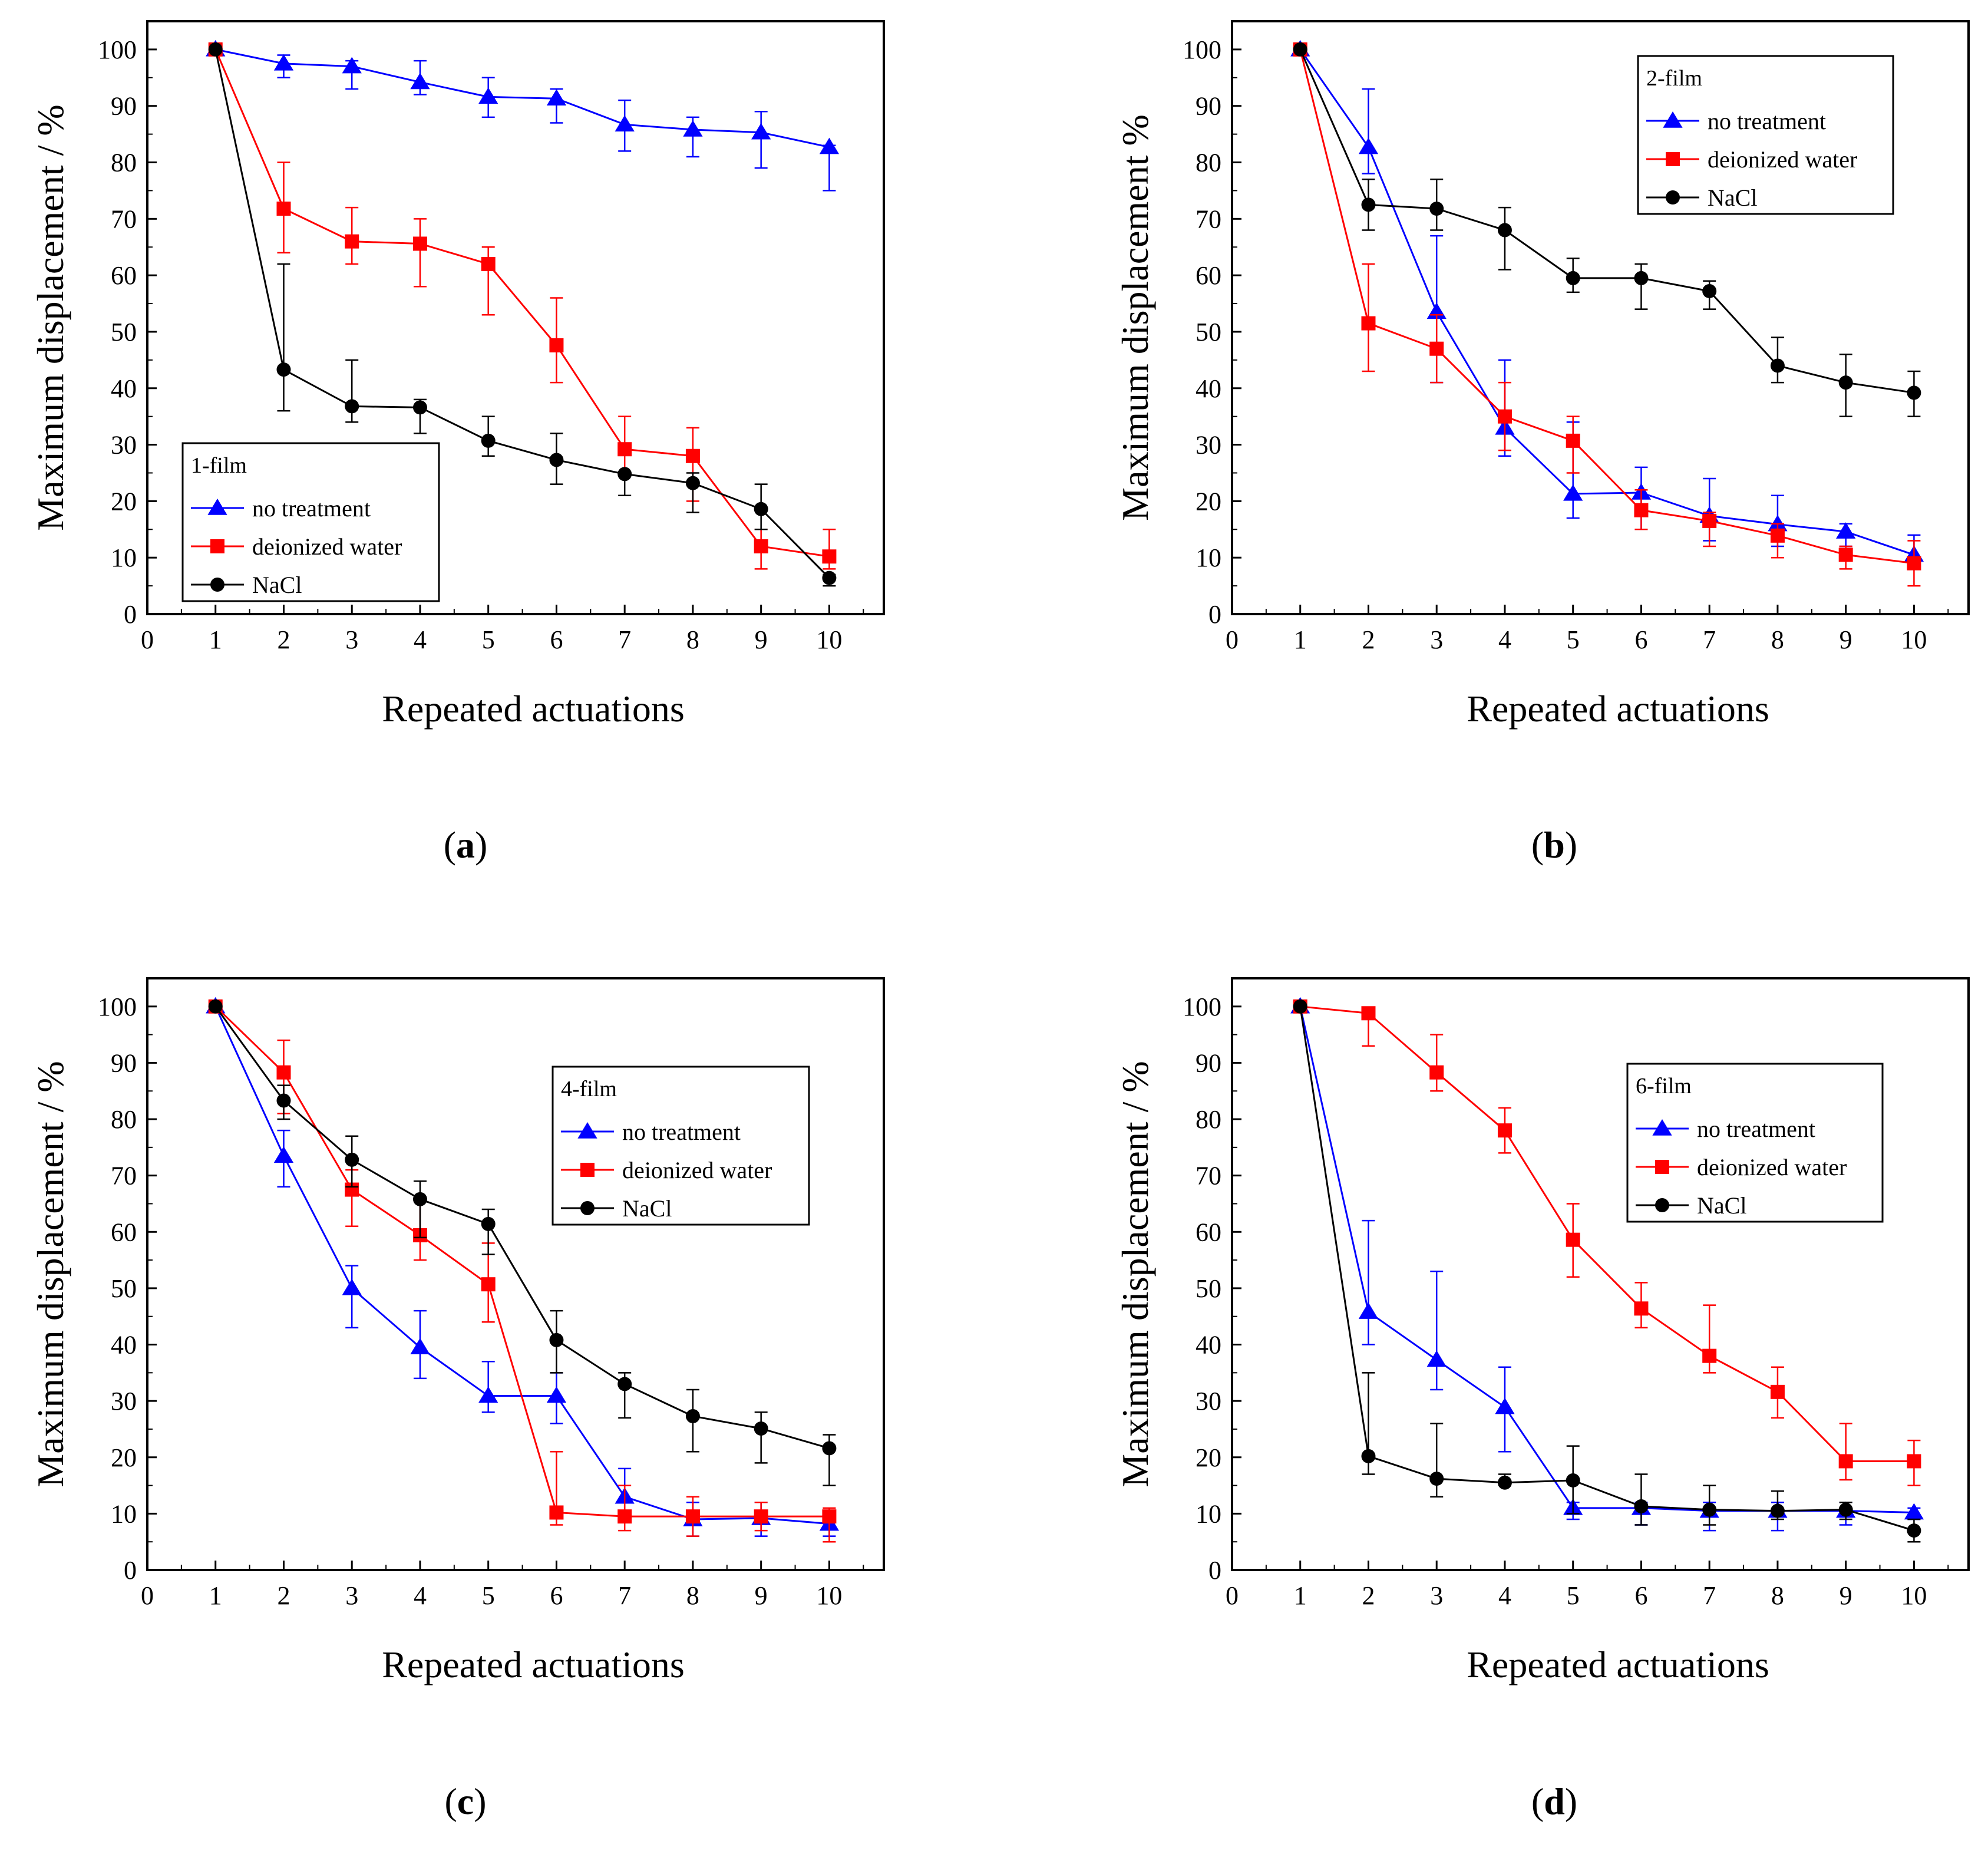 This screenshot has width=1988, height=1857. What do you see at coordinates (1504, 640) in the screenshot?
I see `x-tick-label: 4` at bounding box center [1504, 640].